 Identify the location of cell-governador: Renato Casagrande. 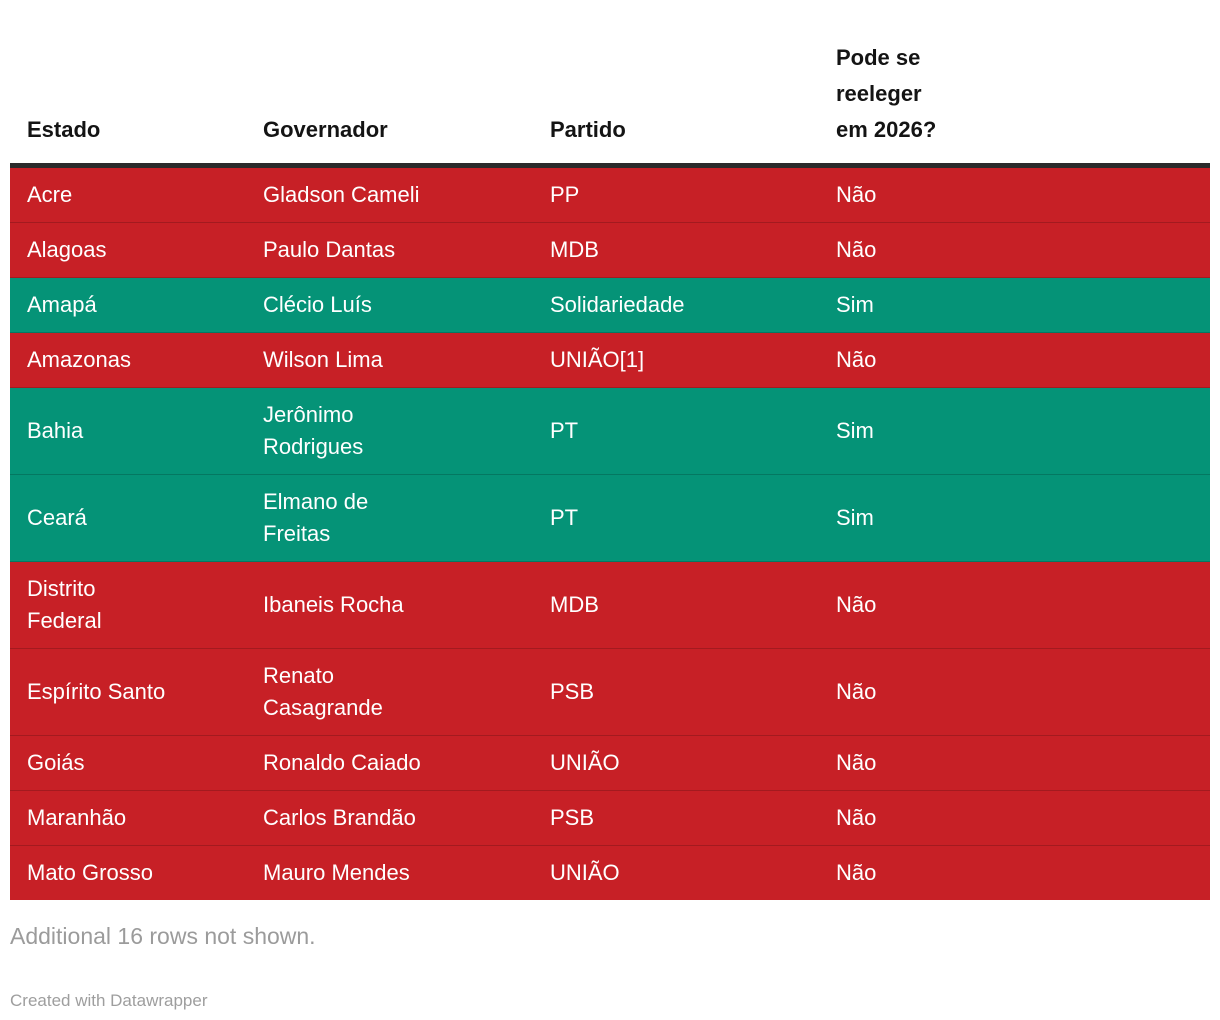
(389, 692).